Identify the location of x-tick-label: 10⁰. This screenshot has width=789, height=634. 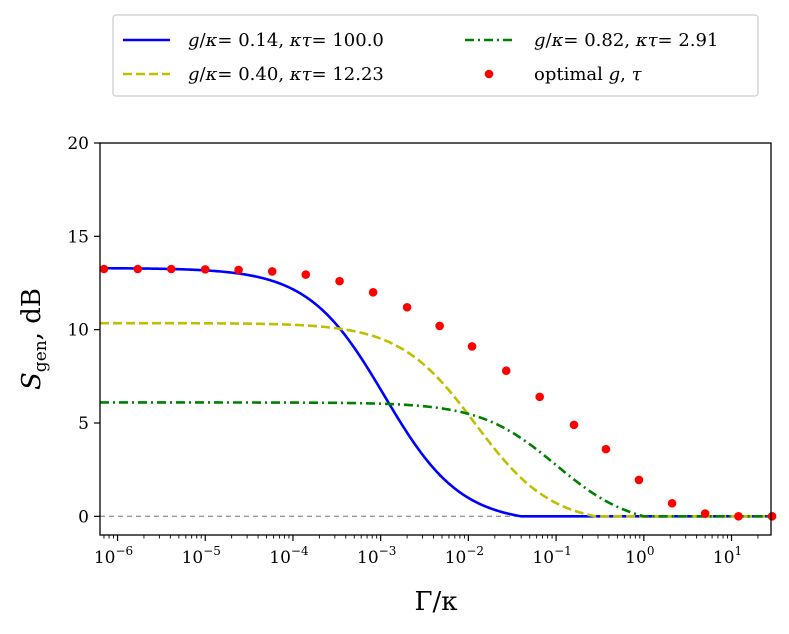
(639, 556).